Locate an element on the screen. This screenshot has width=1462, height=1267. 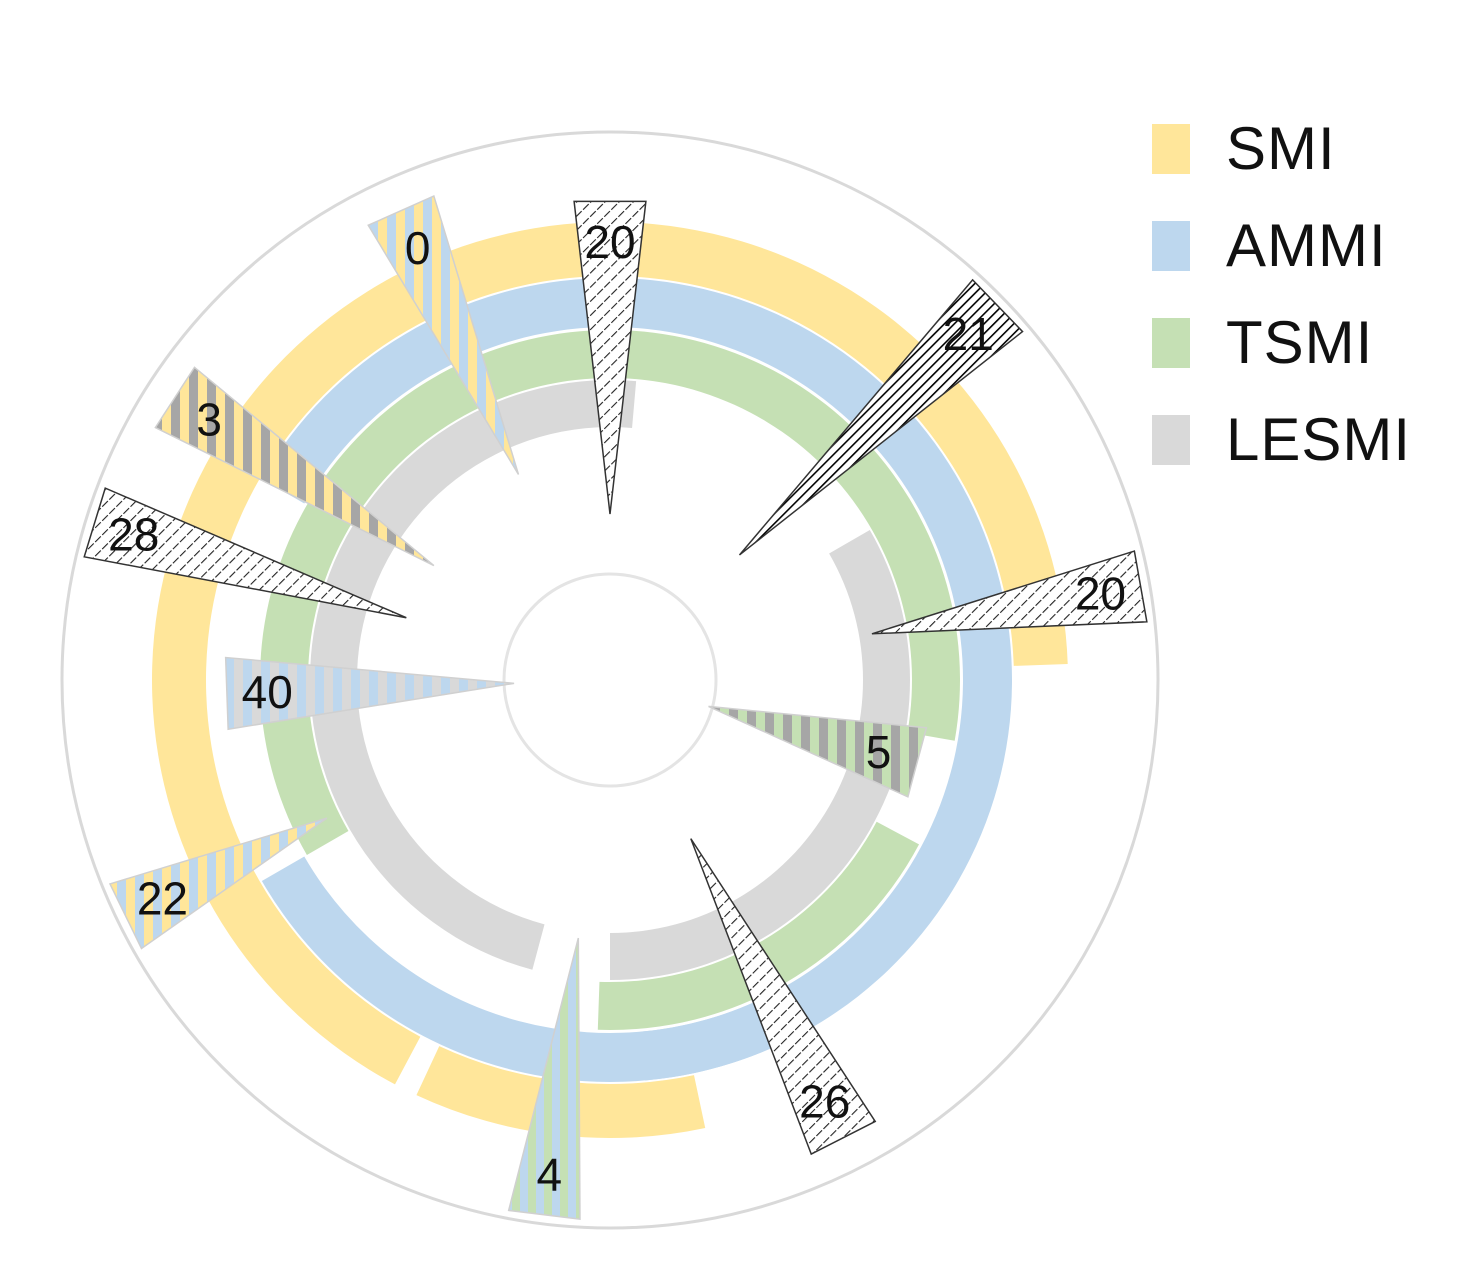
legend-swatch-ammi is located at coordinates (1171, 245).